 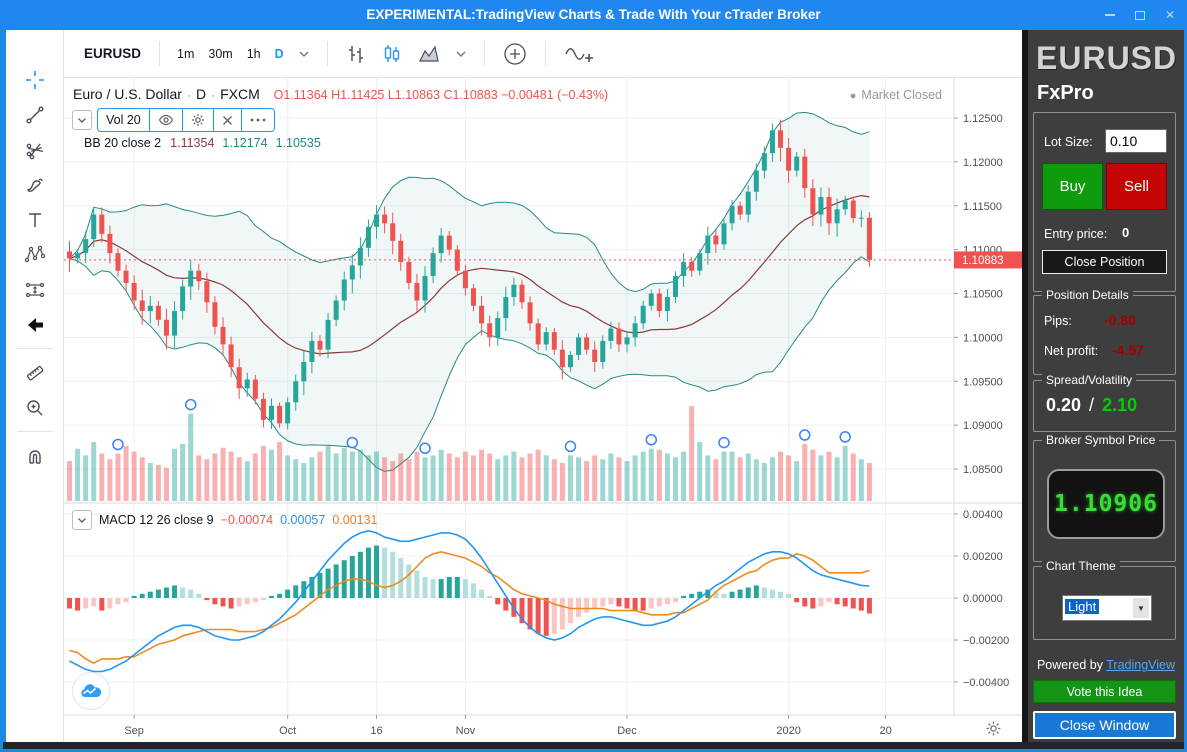 What do you see at coordinates (82, 520) in the screenshot?
I see `macd-collapse-button` at bounding box center [82, 520].